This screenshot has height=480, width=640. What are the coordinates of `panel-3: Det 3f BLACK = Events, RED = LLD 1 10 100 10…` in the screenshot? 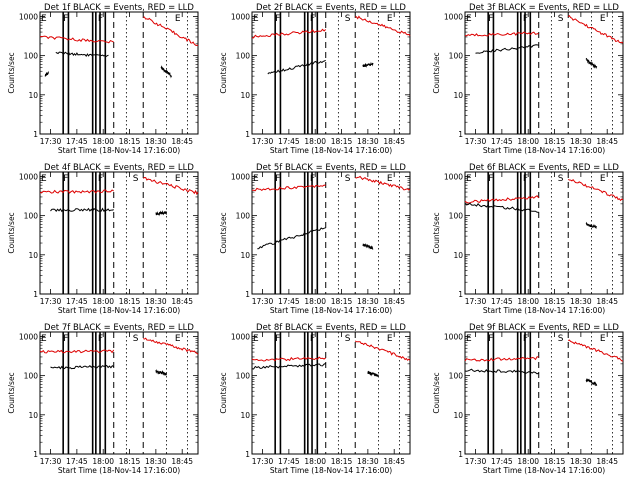 It's located at (528, 79).